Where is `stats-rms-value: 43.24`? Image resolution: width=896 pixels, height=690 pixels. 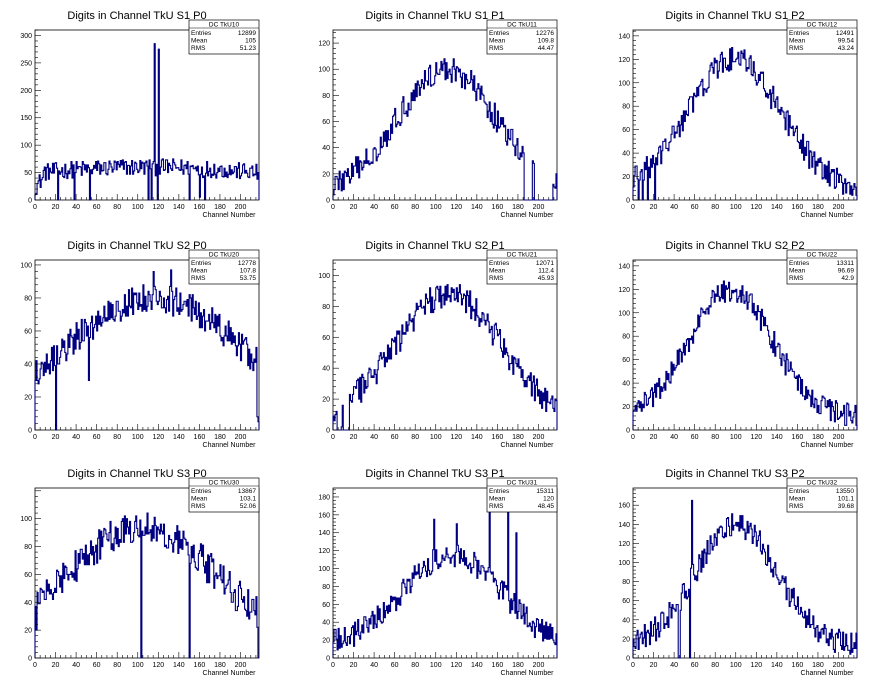 stats-rms-value: 43.24 is located at coordinates (846, 48).